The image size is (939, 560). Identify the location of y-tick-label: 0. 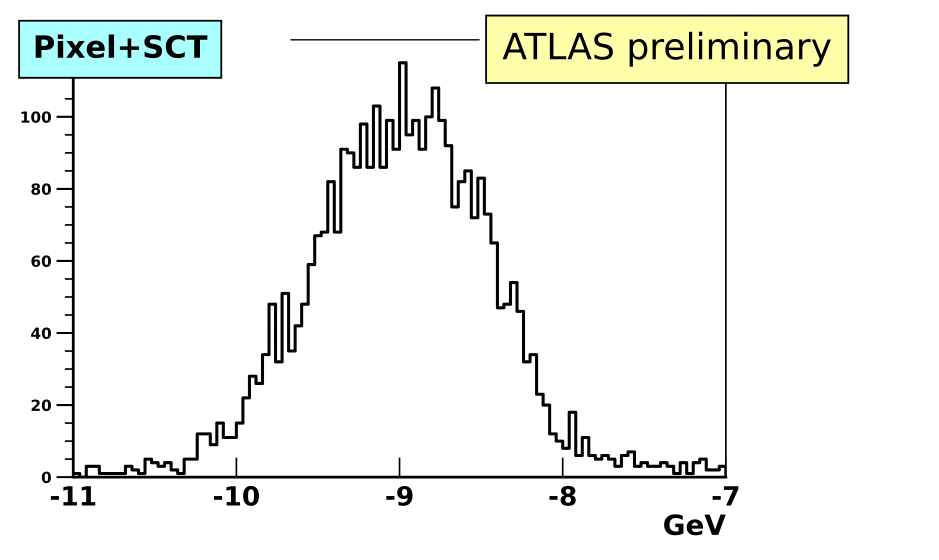
(46, 478).